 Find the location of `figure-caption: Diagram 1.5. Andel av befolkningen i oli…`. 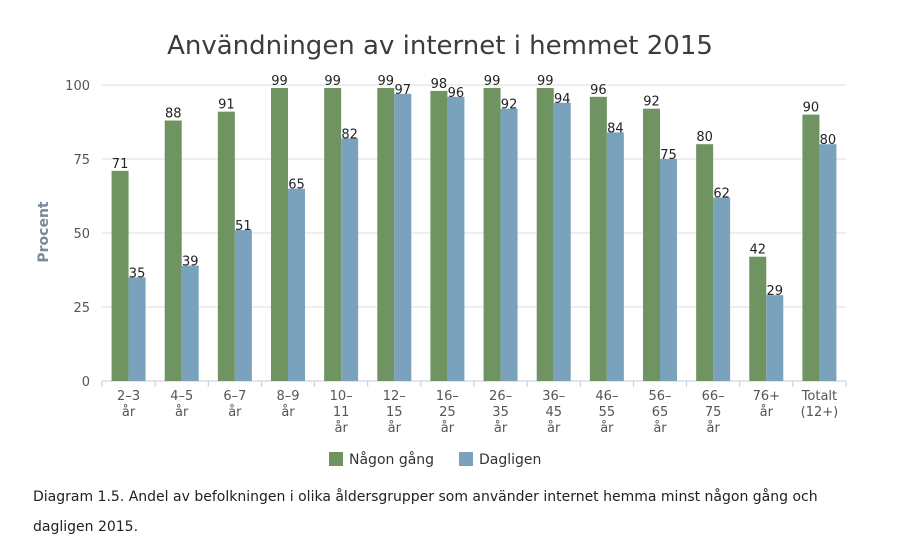

figure-caption: Diagram 1.5. Andel av befolkningen i oli… is located at coordinates (425, 512).